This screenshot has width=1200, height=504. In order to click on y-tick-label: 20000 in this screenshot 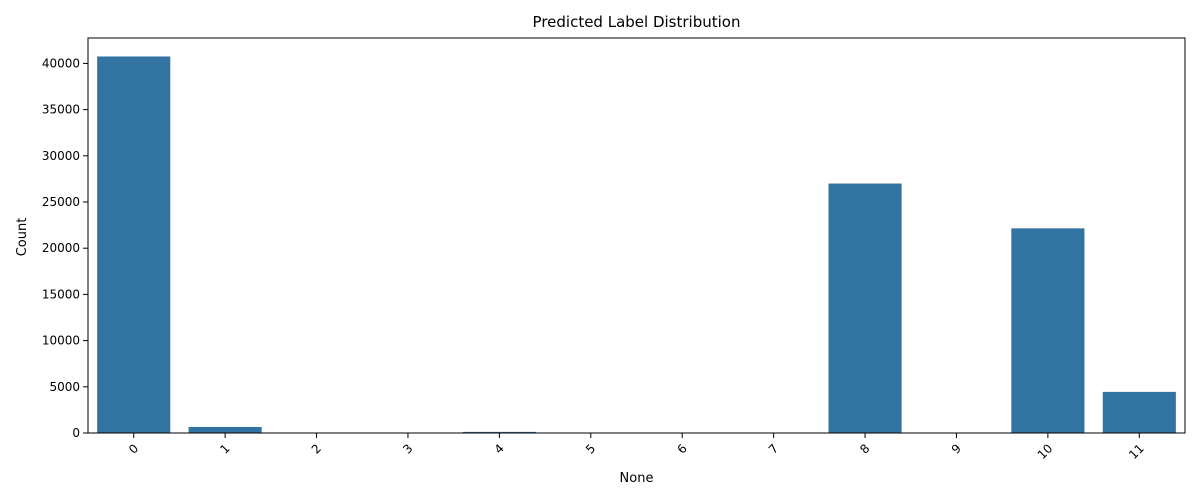, I will do `click(61, 248)`.